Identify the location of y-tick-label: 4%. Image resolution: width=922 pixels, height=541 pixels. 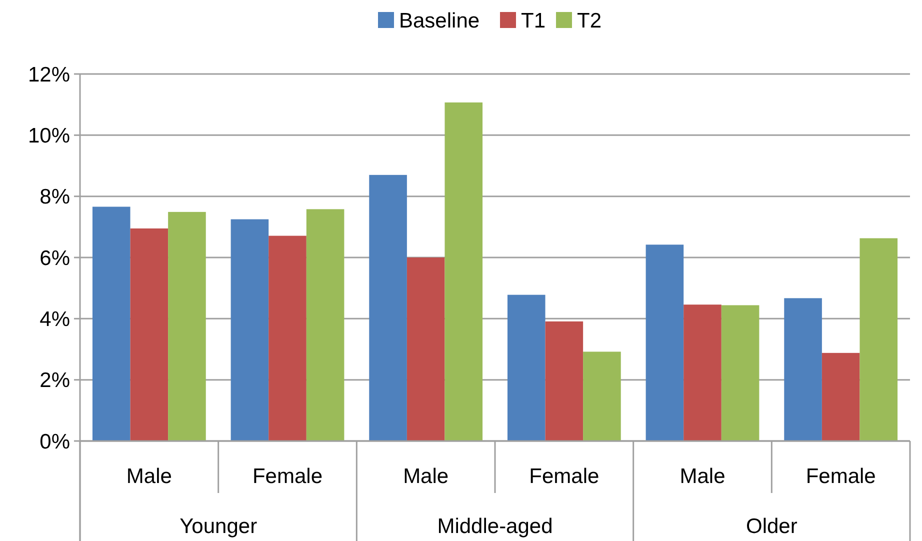
(55, 320).